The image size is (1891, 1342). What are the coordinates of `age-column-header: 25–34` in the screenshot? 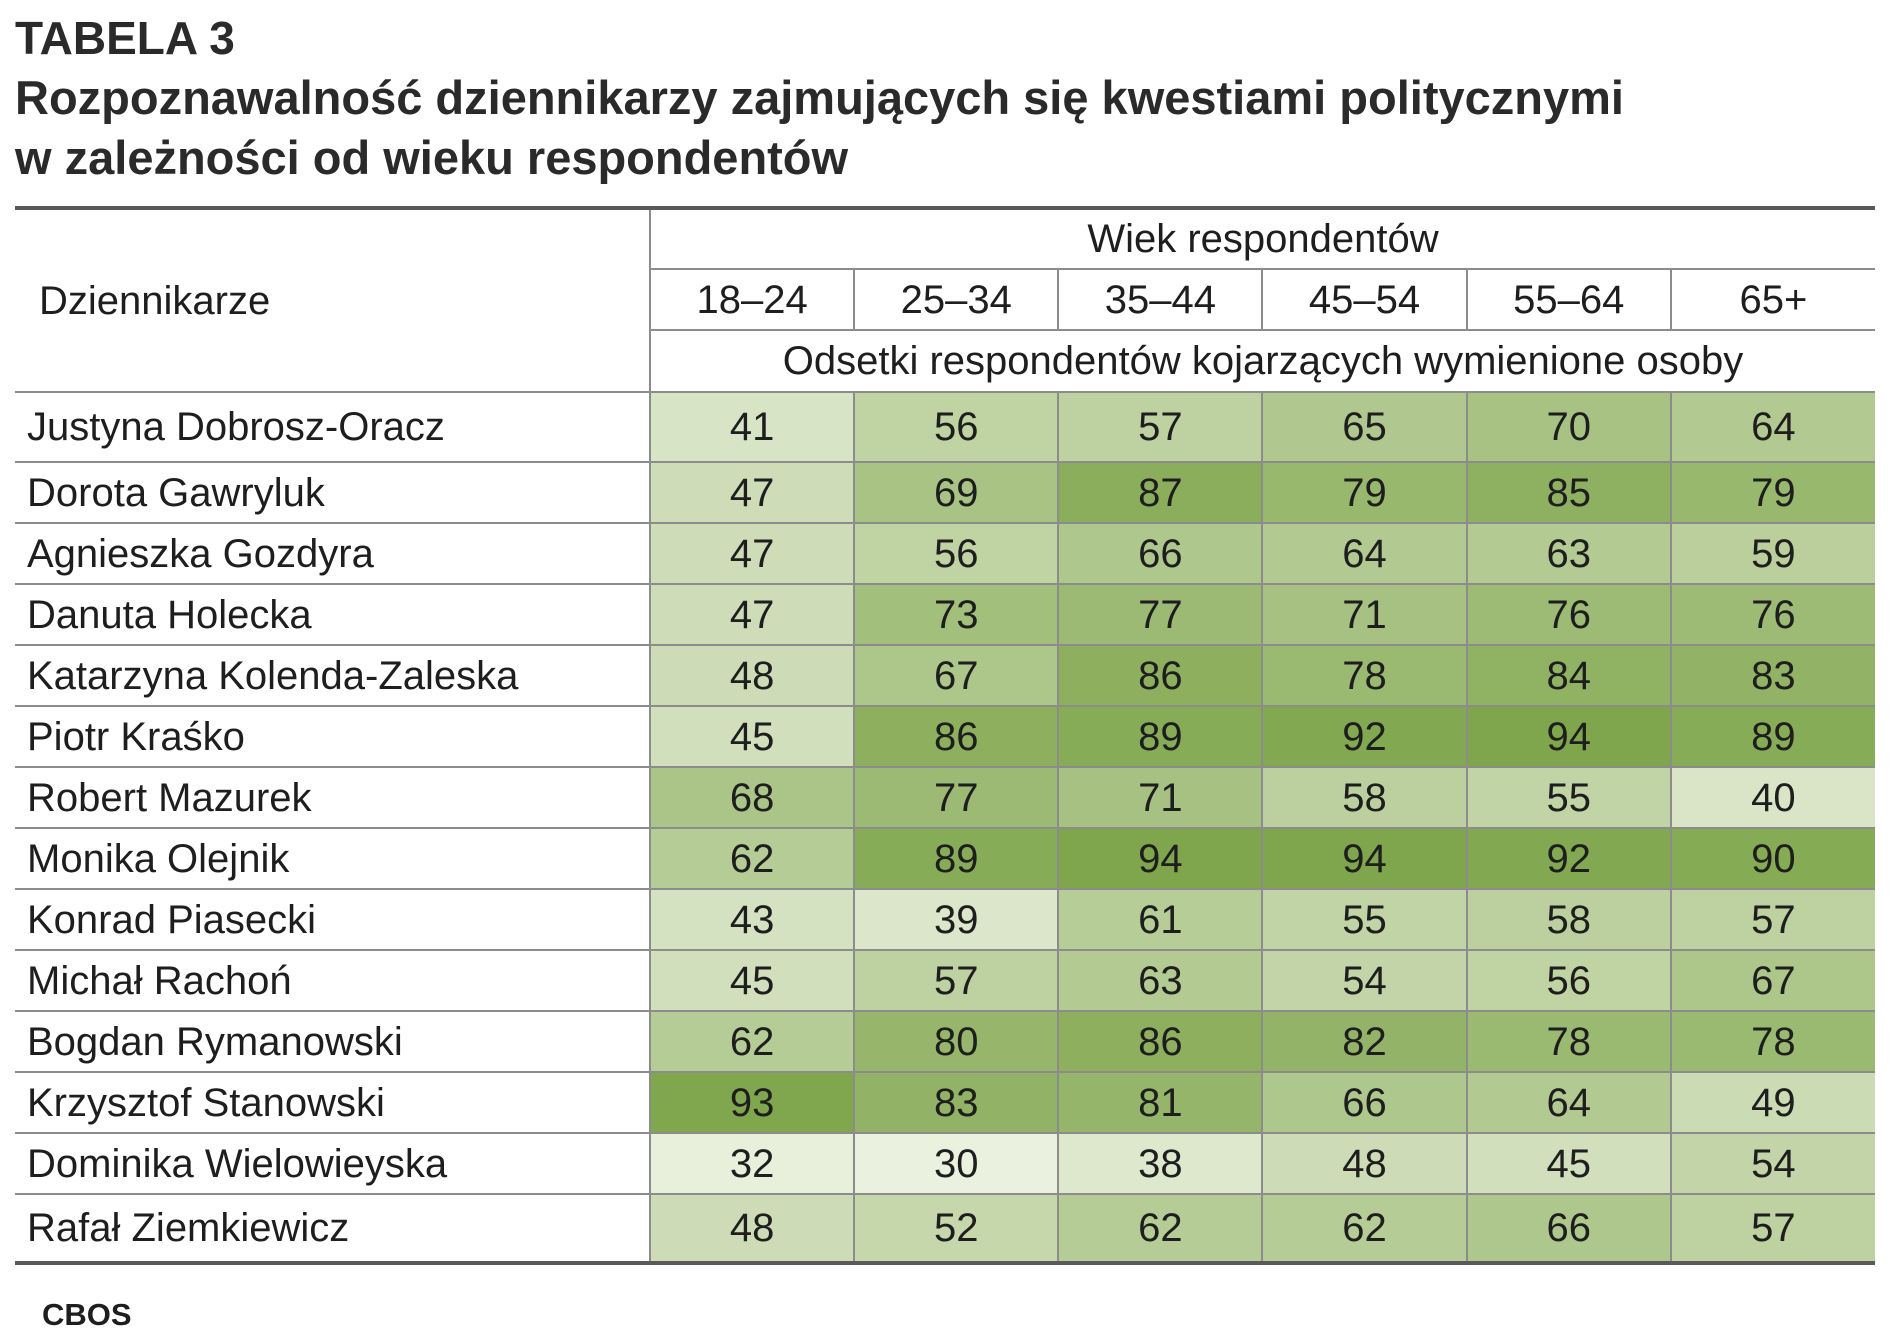 It's located at (956, 300).